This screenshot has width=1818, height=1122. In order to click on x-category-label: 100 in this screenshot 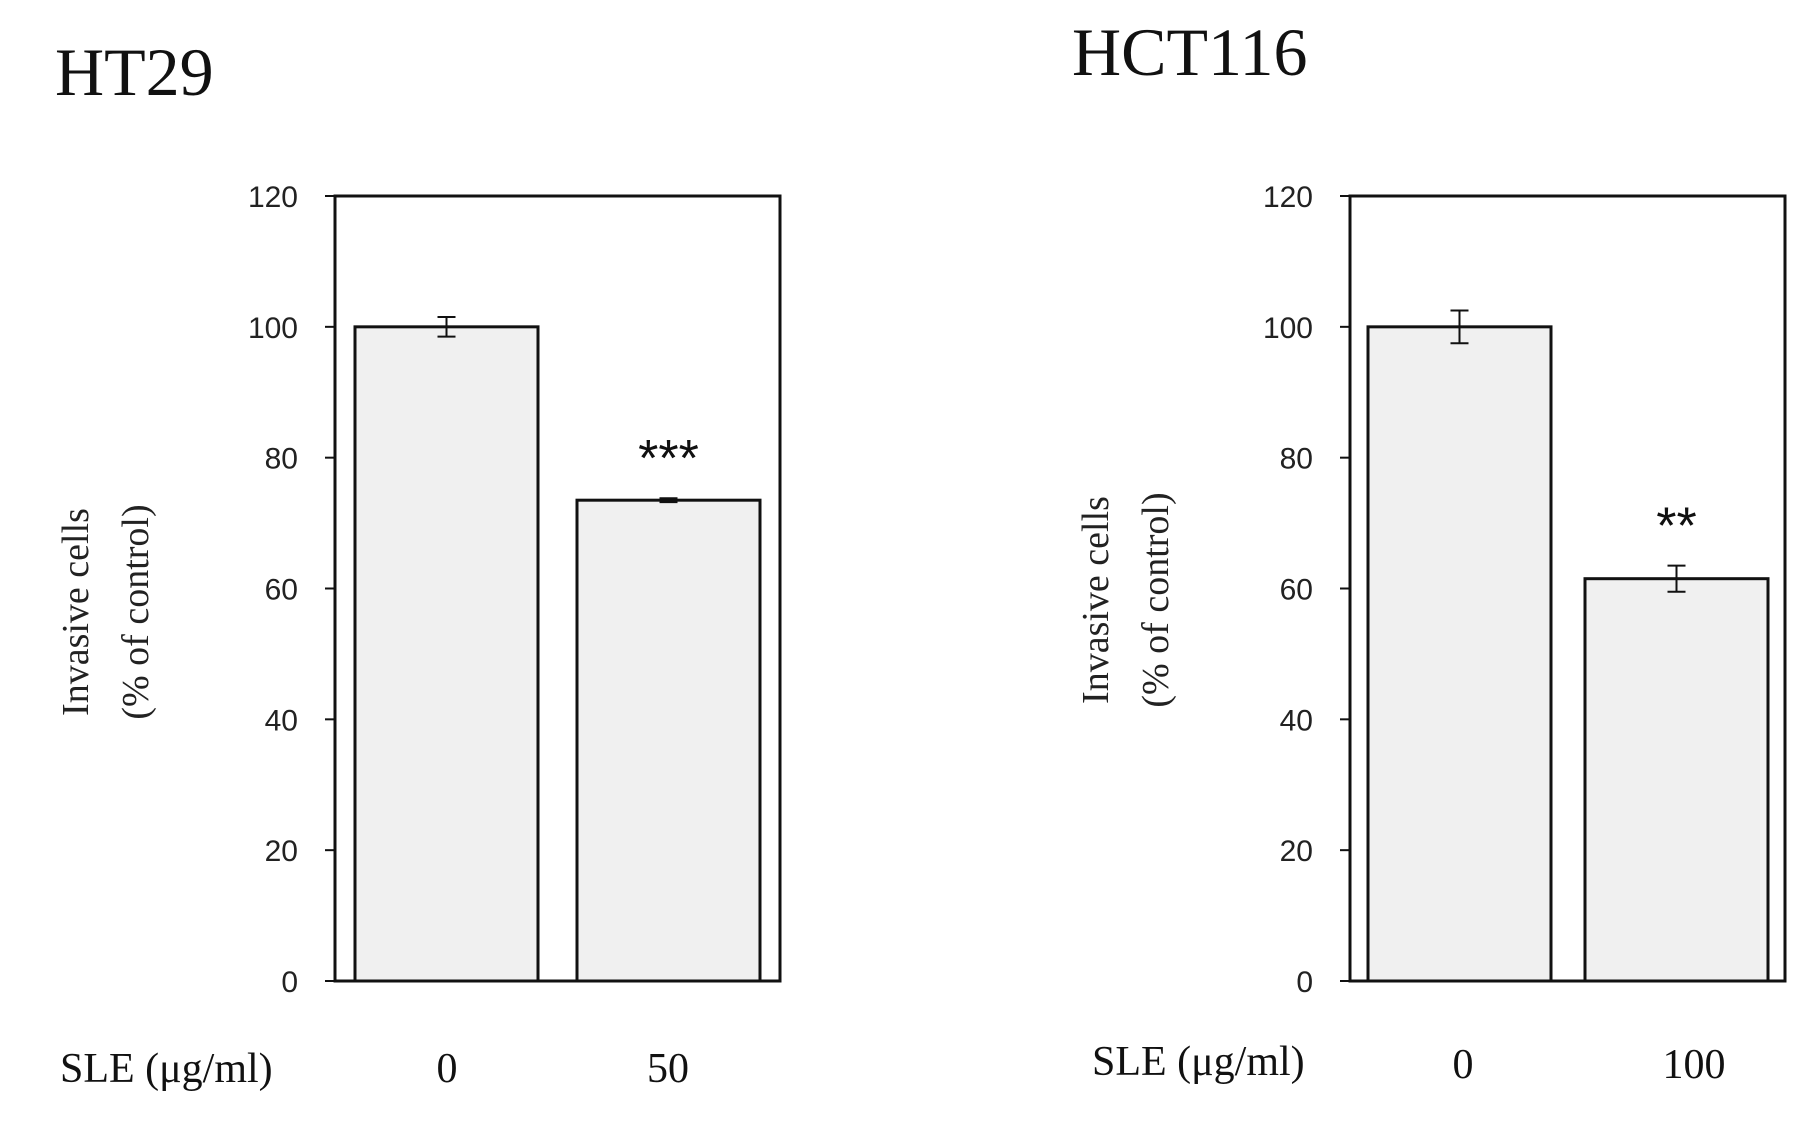, I will do `click(1694, 1065)`.